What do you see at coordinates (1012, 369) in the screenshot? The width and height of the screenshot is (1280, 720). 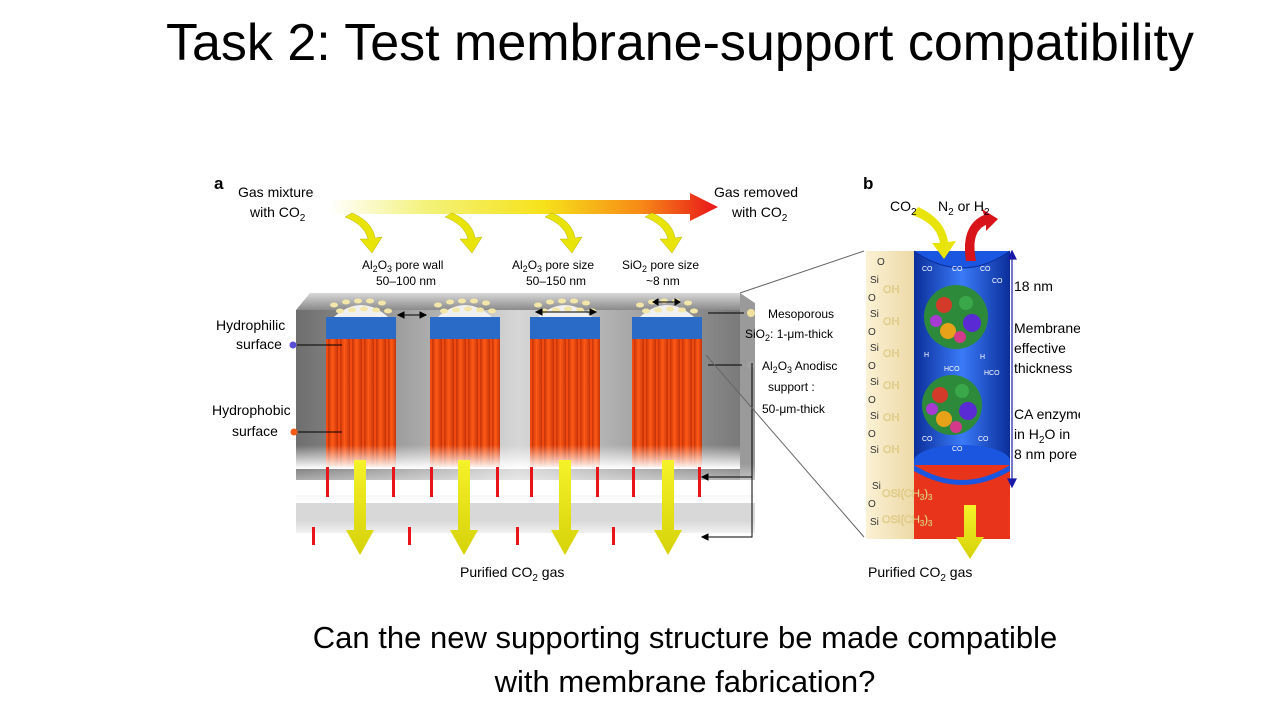 I see `thickness-bar` at bounding box center [1012, 369].